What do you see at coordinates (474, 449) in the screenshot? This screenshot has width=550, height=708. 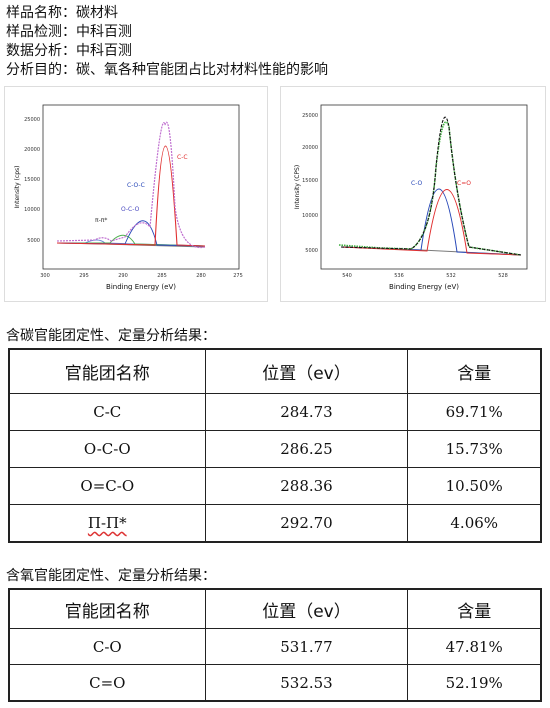 I see `cell-content: 15.73%` at bounding box center [474, 449].